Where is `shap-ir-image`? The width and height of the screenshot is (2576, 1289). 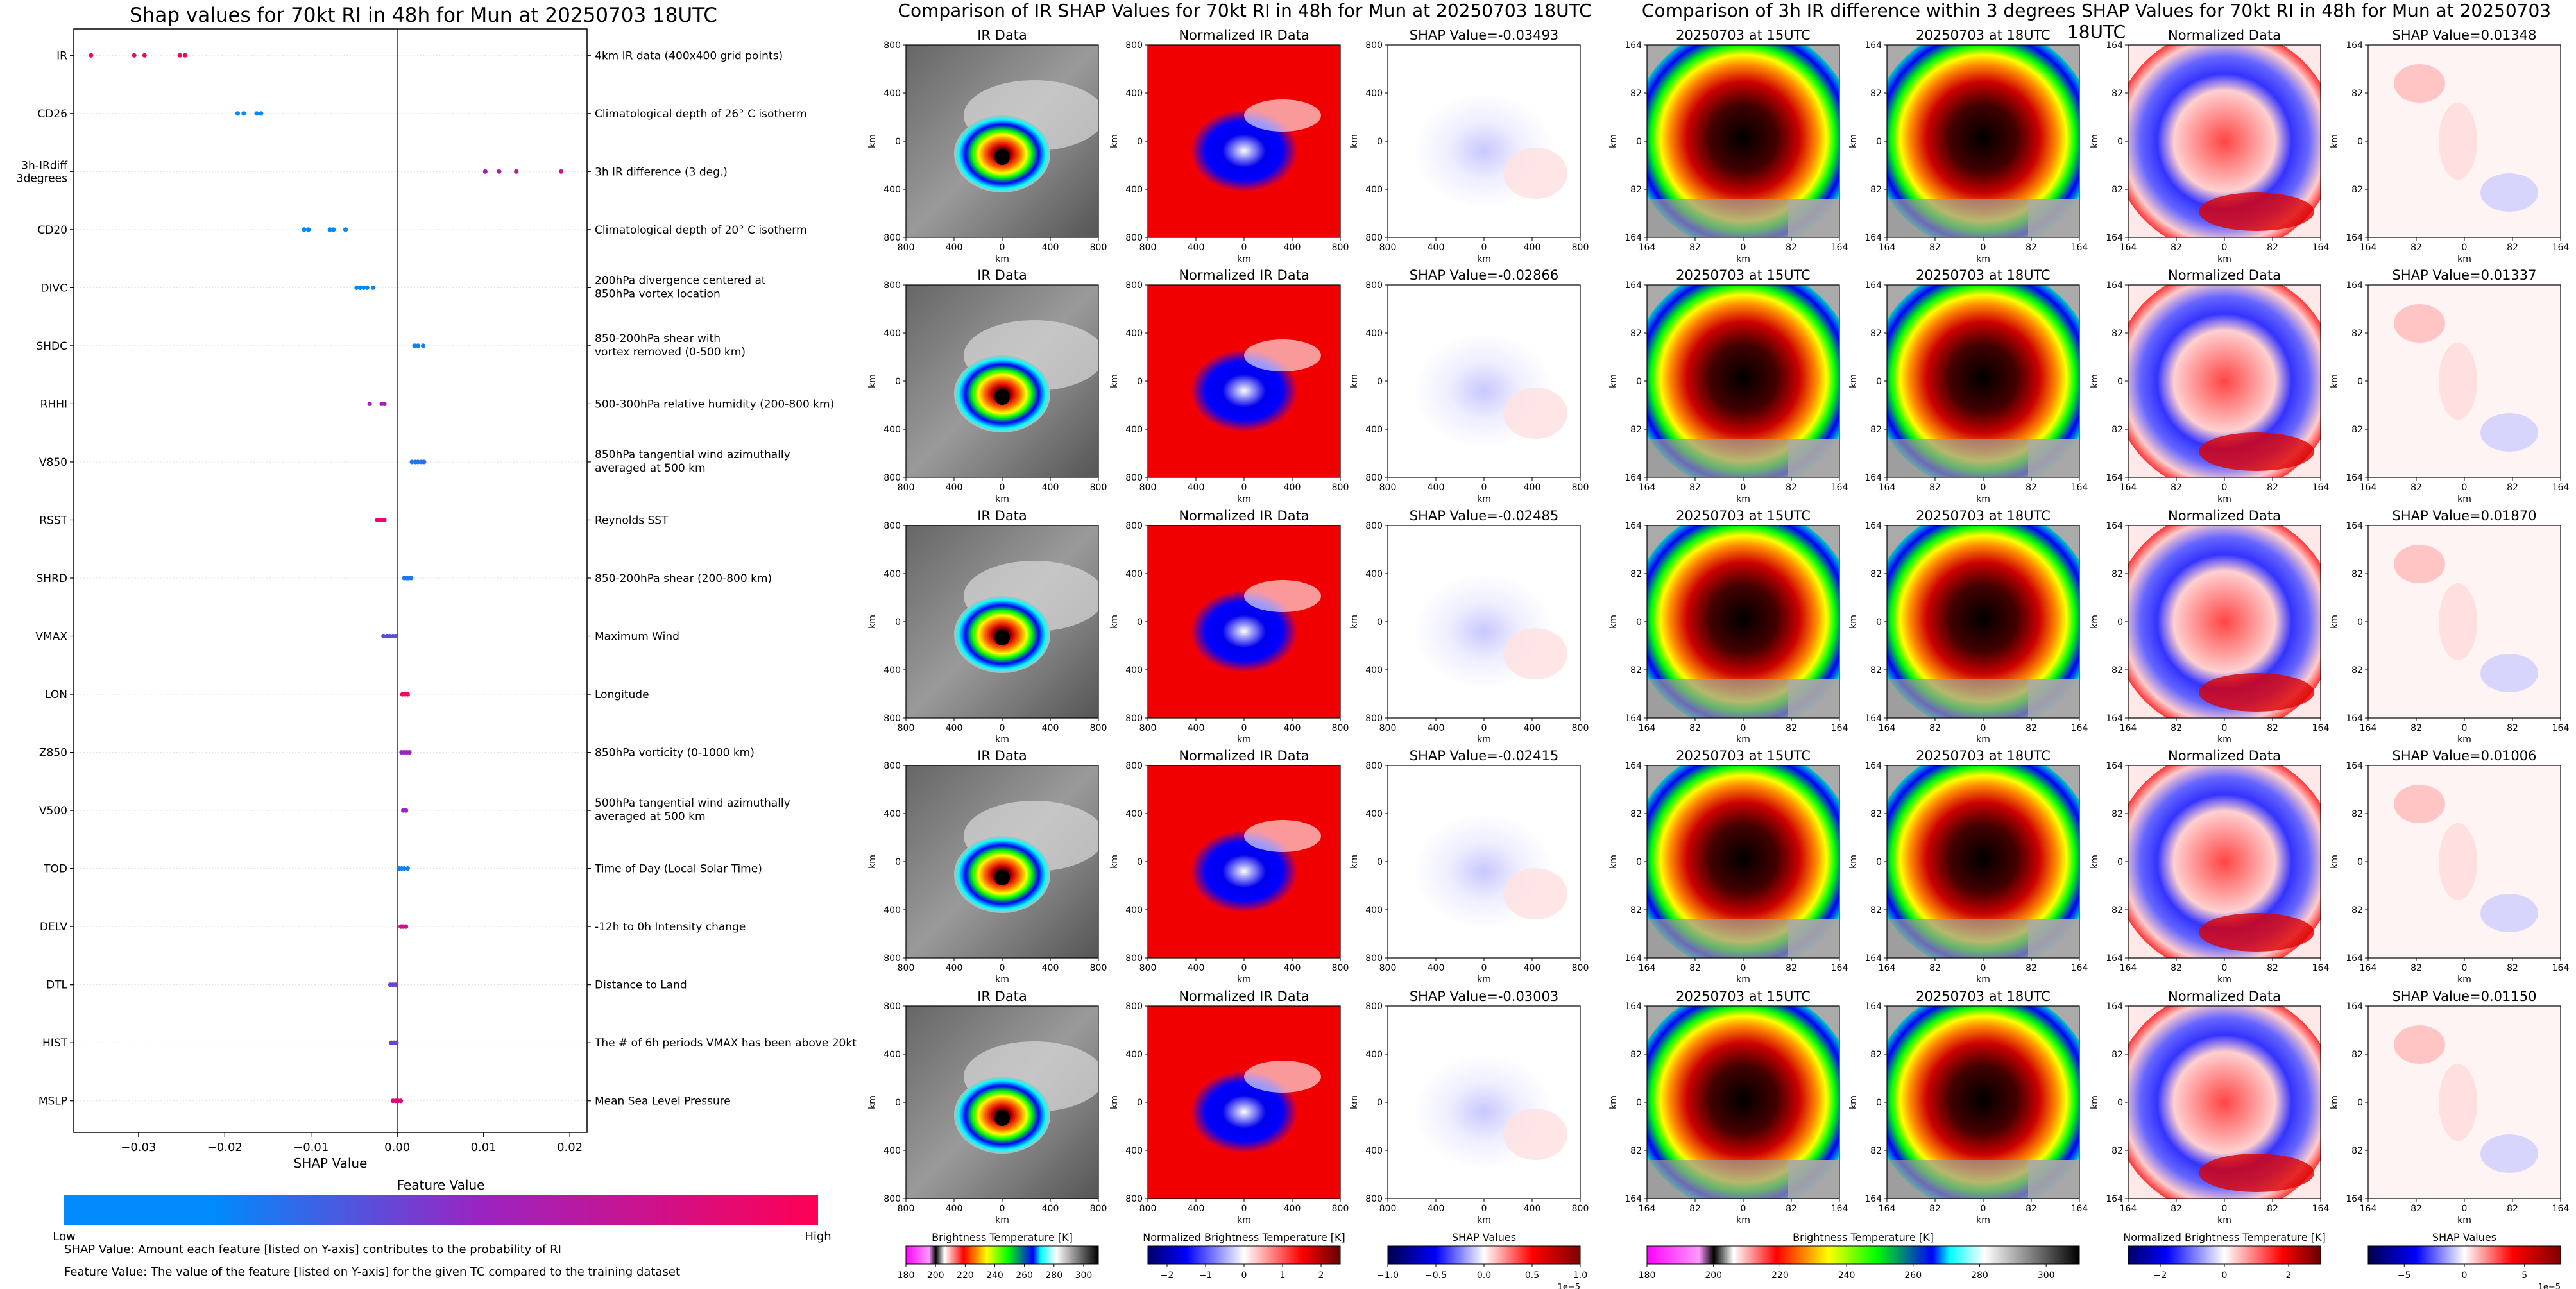 shap-ir-image is located at coordinates (1484, 1102).